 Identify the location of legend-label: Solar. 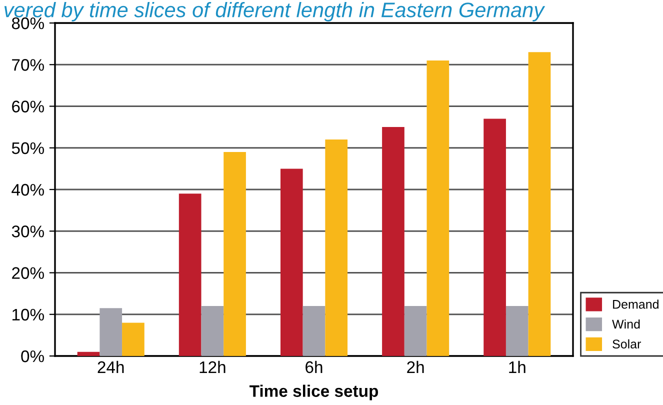
(626, 343).